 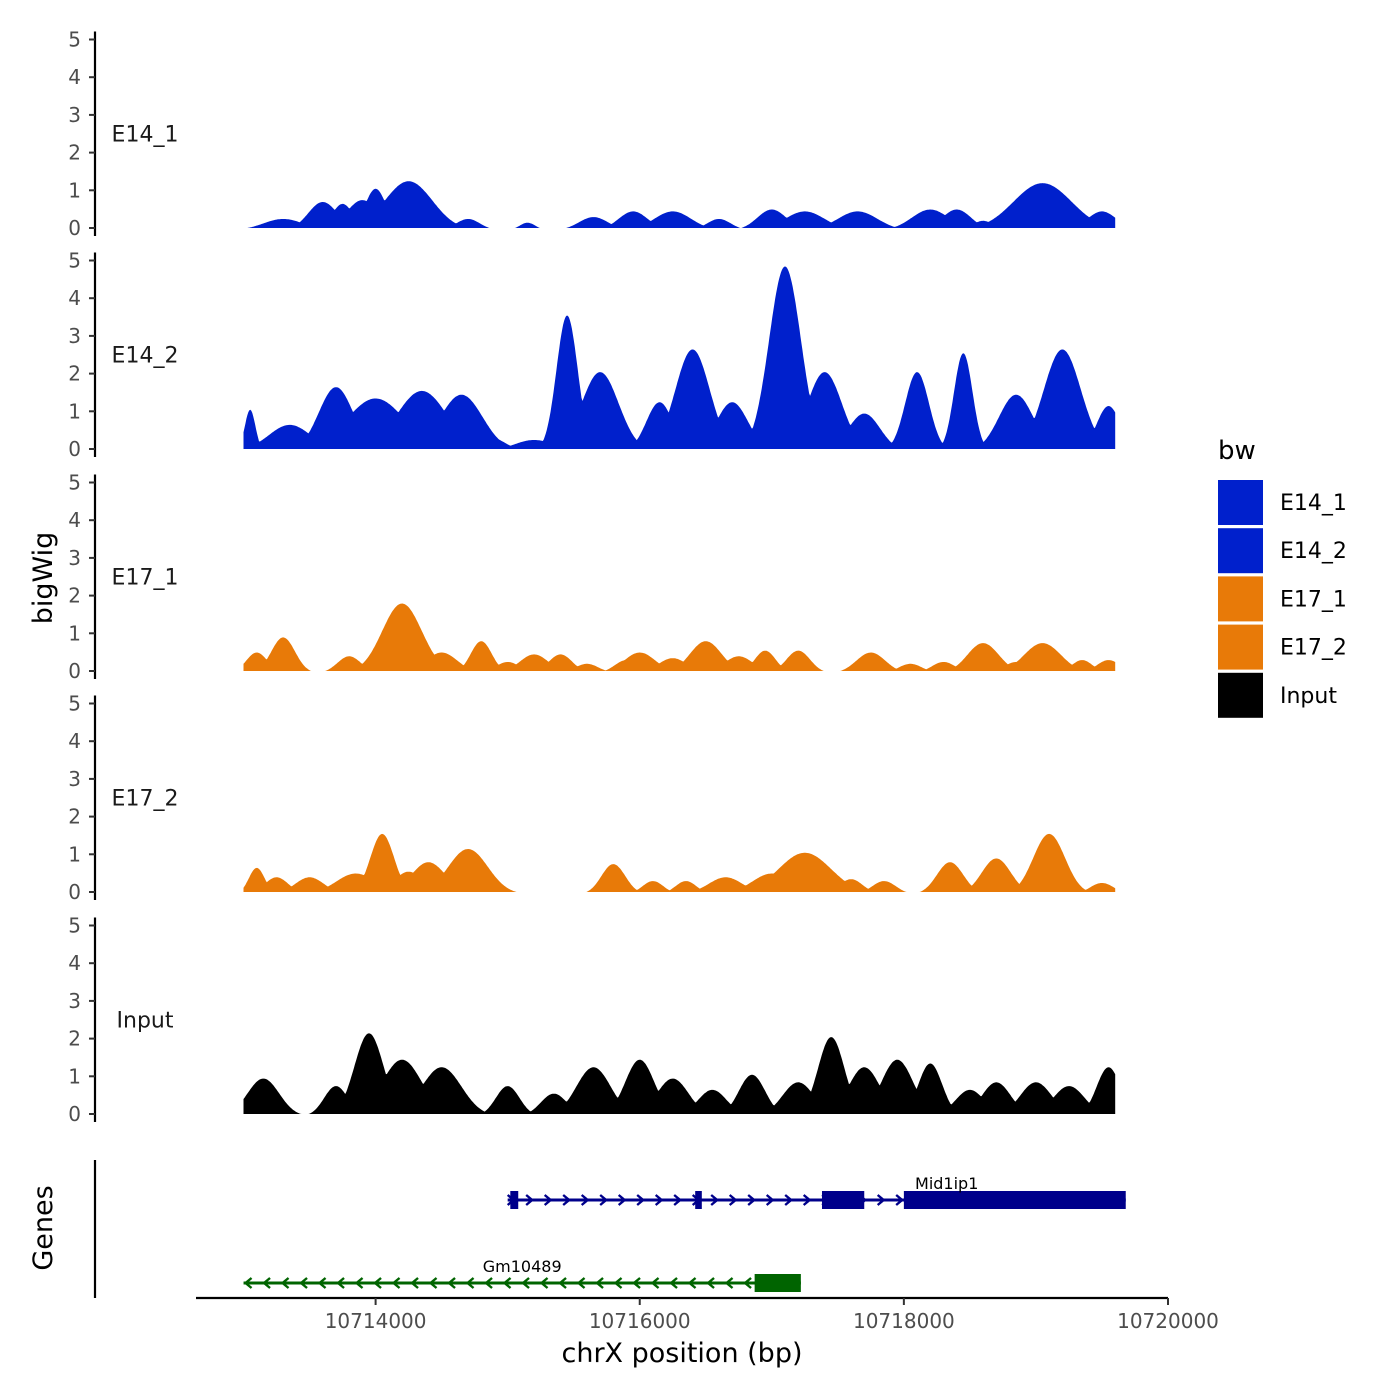 I want to click on gene-mid1ip1: Mid1ip1, so click(x=816, y=1191).